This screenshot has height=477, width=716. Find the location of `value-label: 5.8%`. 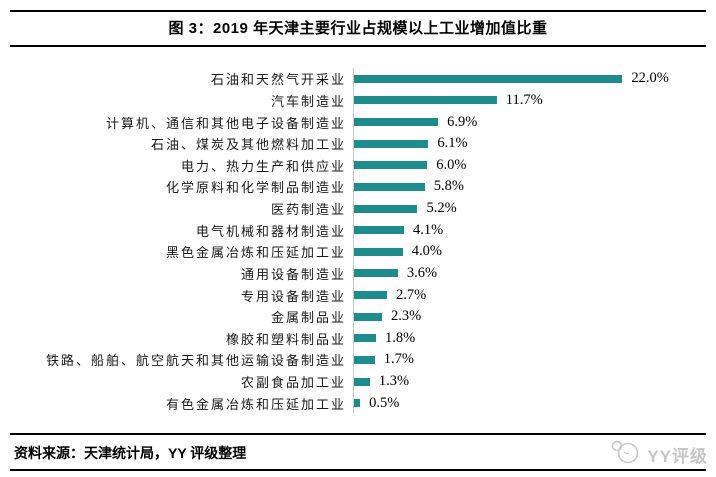

value-label: 5.8% is located at coordinates (448, 186).